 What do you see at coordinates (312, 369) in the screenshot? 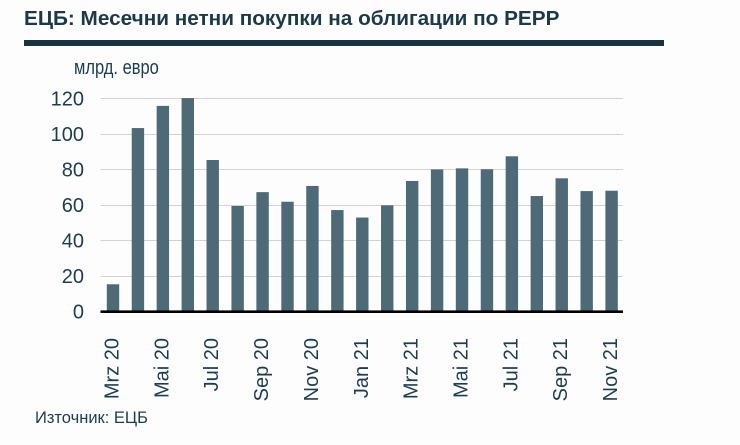
I see `svg-text: Nov 20` at bounding box center [312, 369].